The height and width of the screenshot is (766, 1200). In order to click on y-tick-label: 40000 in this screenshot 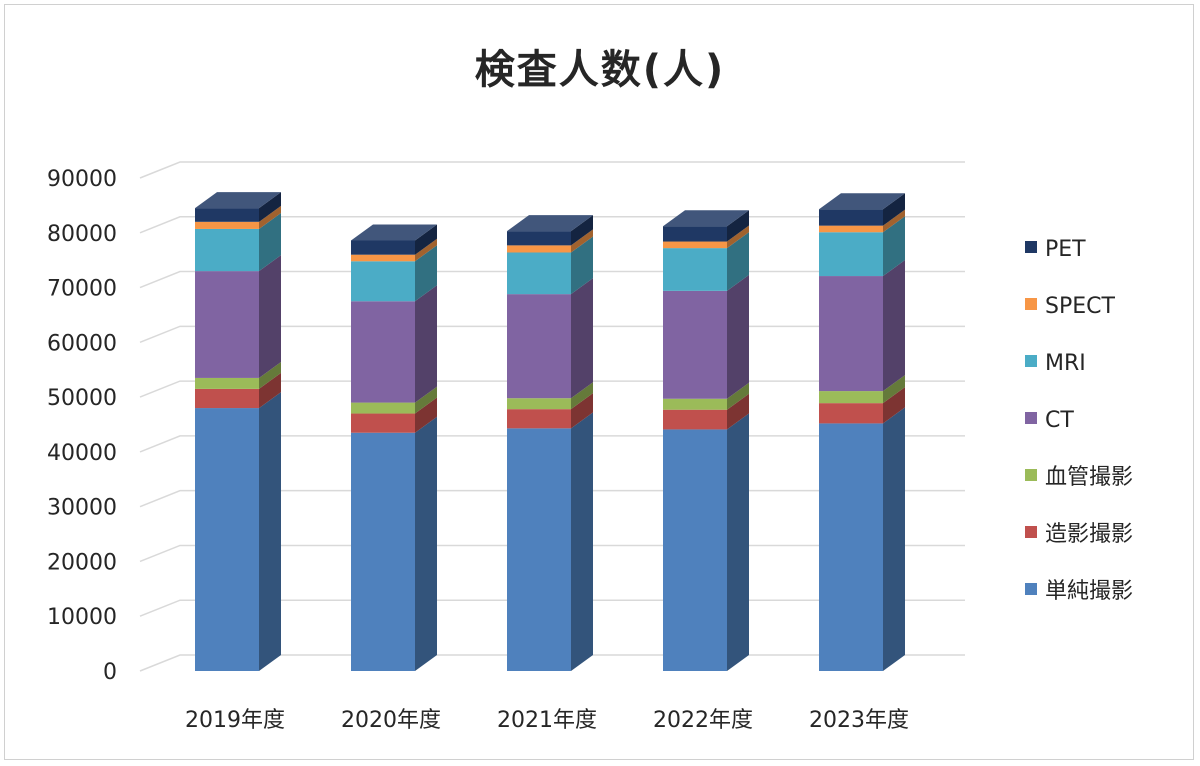, I will do `click(82, 453)`.